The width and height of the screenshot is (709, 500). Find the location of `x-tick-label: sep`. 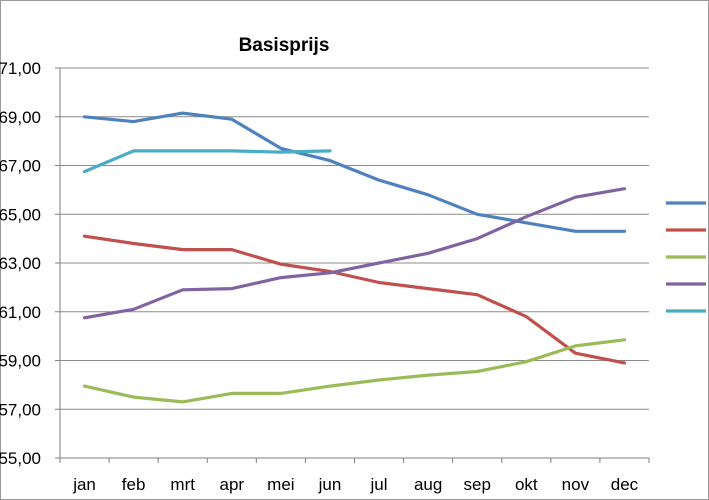

x-tick-label: sep is located at coordinates (476, 484).